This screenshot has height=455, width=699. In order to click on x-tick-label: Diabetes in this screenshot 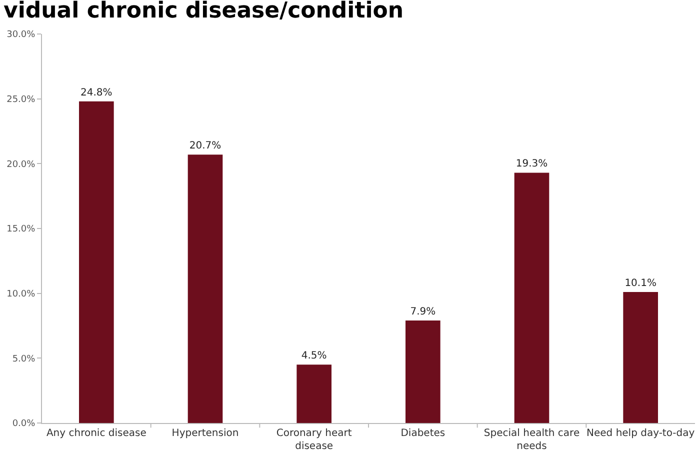, I will do `click(423, 433)`.